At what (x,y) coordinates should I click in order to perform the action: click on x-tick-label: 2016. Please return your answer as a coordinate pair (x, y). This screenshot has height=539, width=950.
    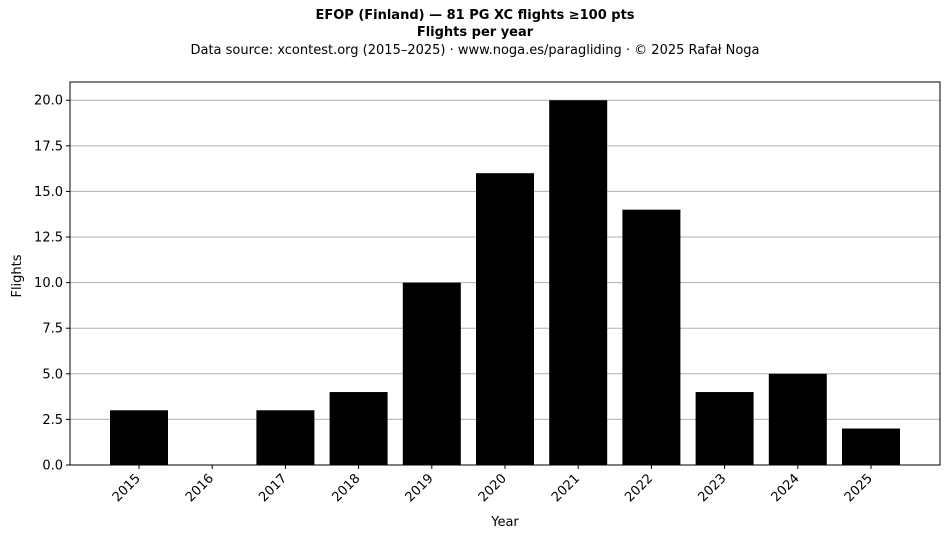
    Looking at the image, I should click on (200, 488).